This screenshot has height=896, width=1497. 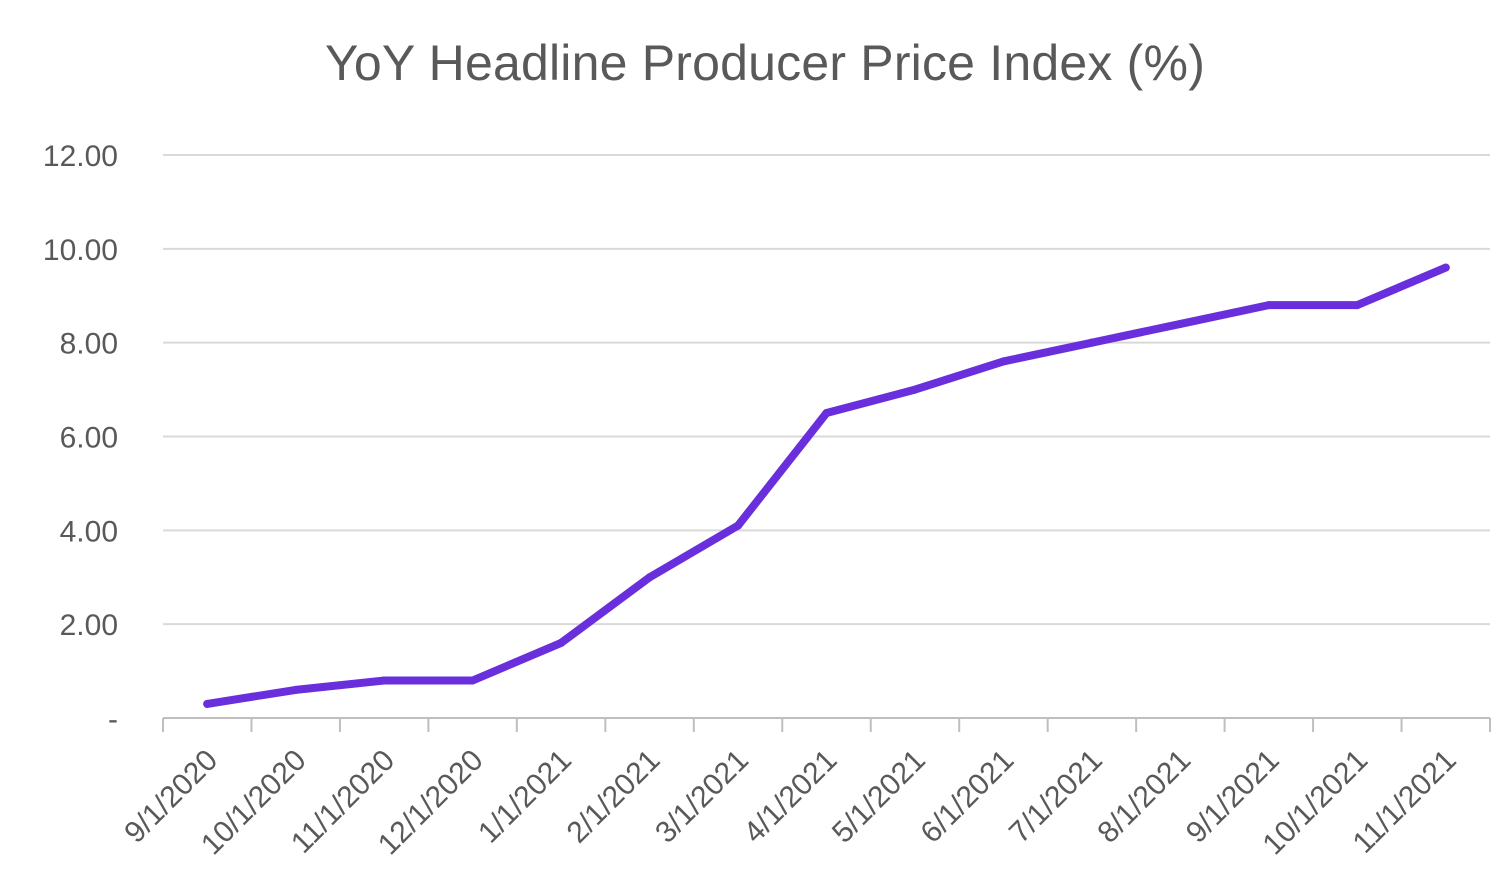 What do you see at coordinates (89, 344) in the screenshot?
I see `y-tick-label: 8.00` at bounding box center [89, 344].